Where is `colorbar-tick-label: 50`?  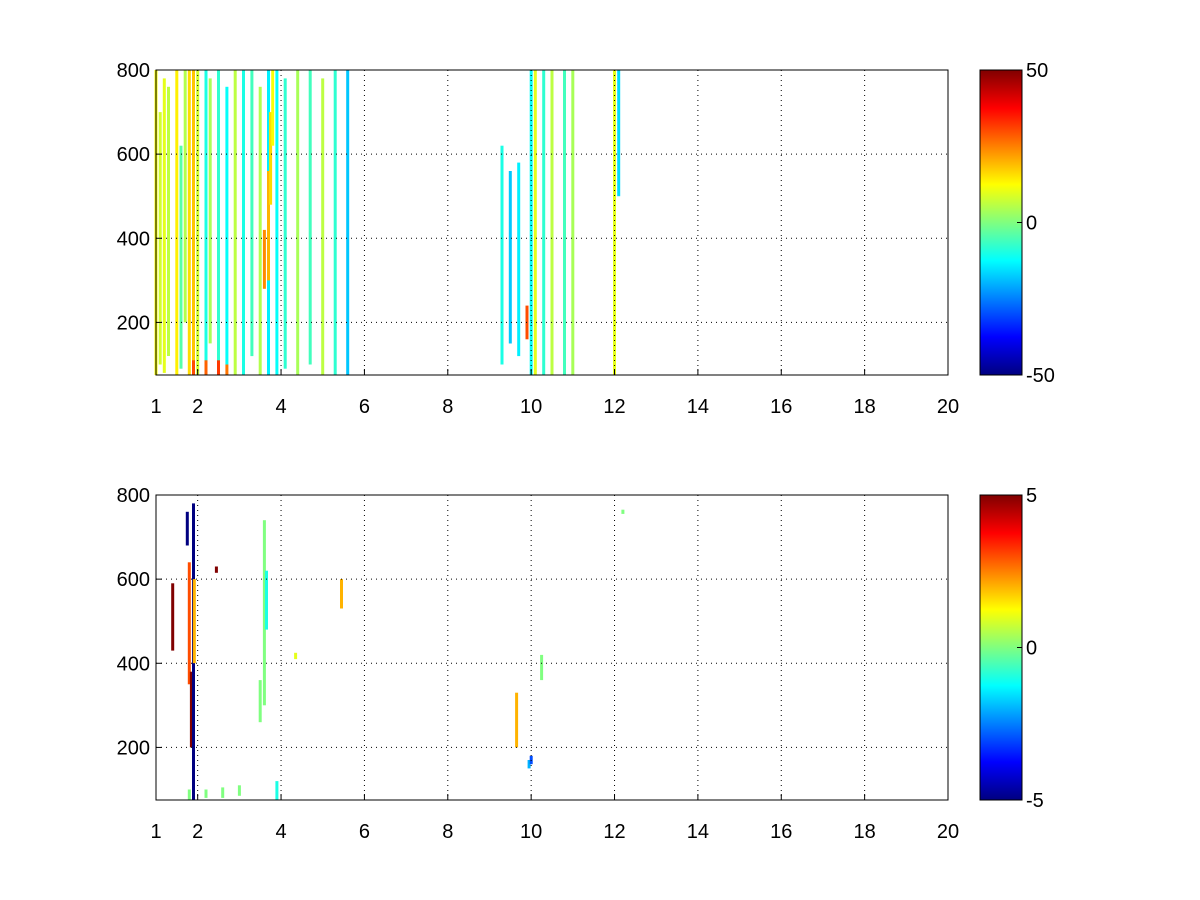
colorbar-tick-label: 50 is located at coordinates (1037, 71).